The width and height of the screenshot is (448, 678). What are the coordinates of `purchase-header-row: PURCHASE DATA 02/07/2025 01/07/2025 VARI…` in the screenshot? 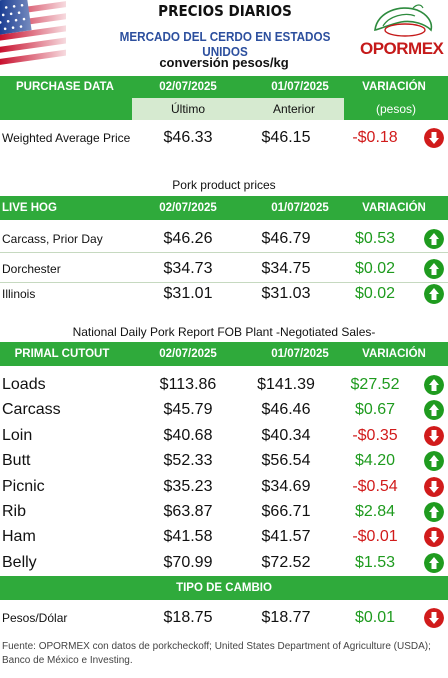 It's located at (224, 87).